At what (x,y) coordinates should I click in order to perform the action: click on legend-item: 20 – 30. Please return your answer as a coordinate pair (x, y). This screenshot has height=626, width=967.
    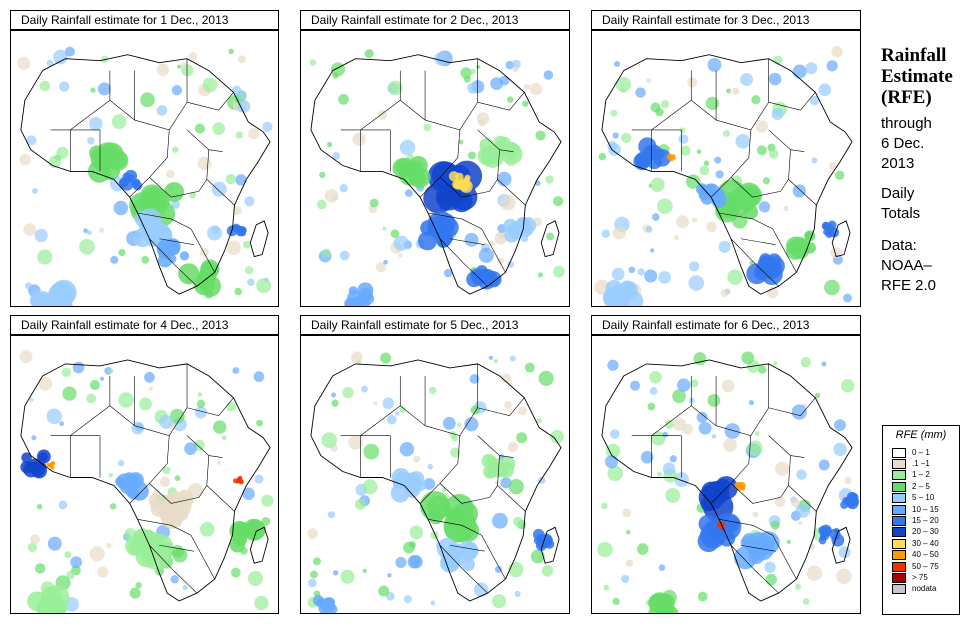
    Looking at the image, I should click on (925, 532).